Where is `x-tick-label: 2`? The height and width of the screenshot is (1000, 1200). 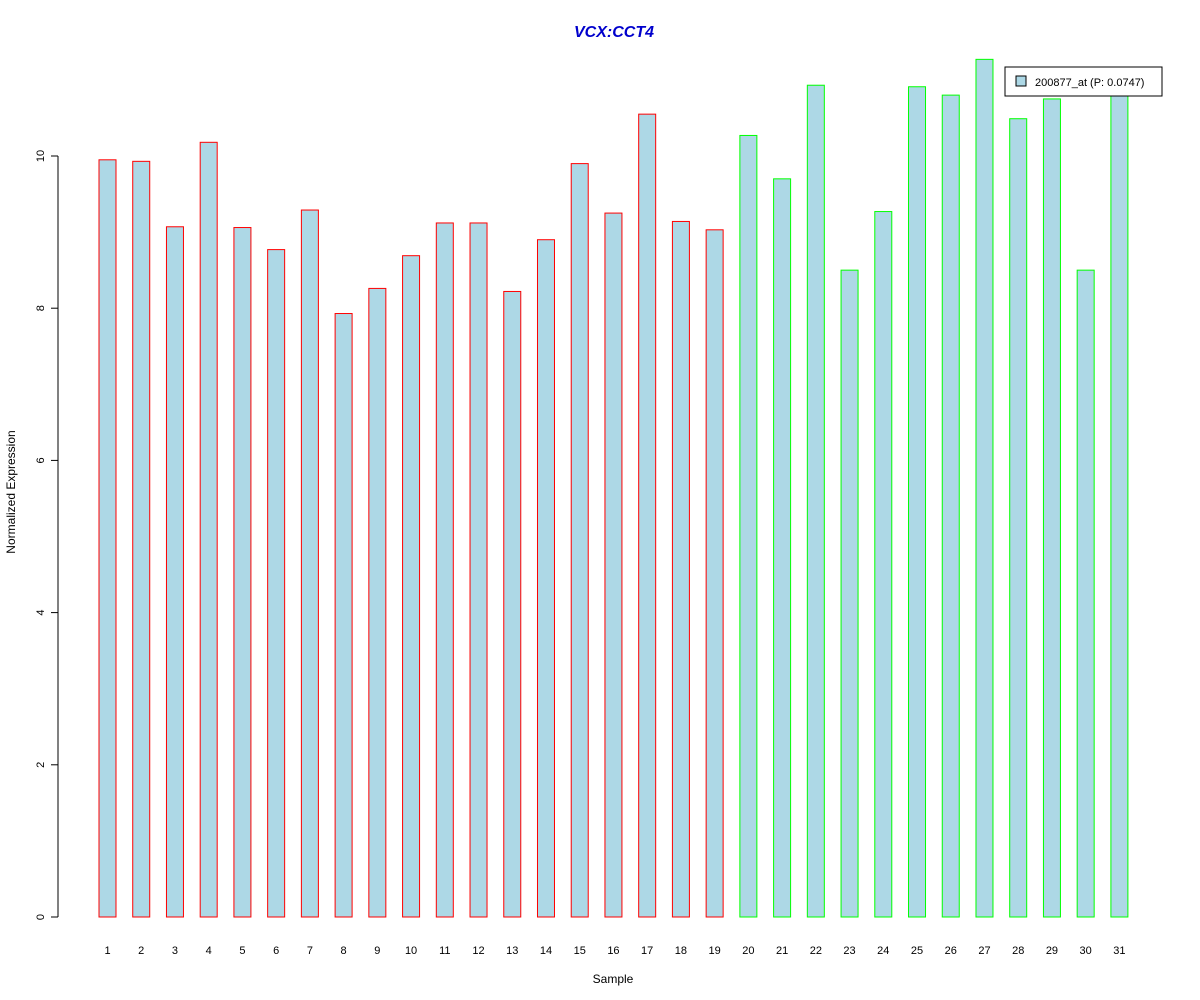 x-tick-label: 2 is located at coordinates (141, 951).